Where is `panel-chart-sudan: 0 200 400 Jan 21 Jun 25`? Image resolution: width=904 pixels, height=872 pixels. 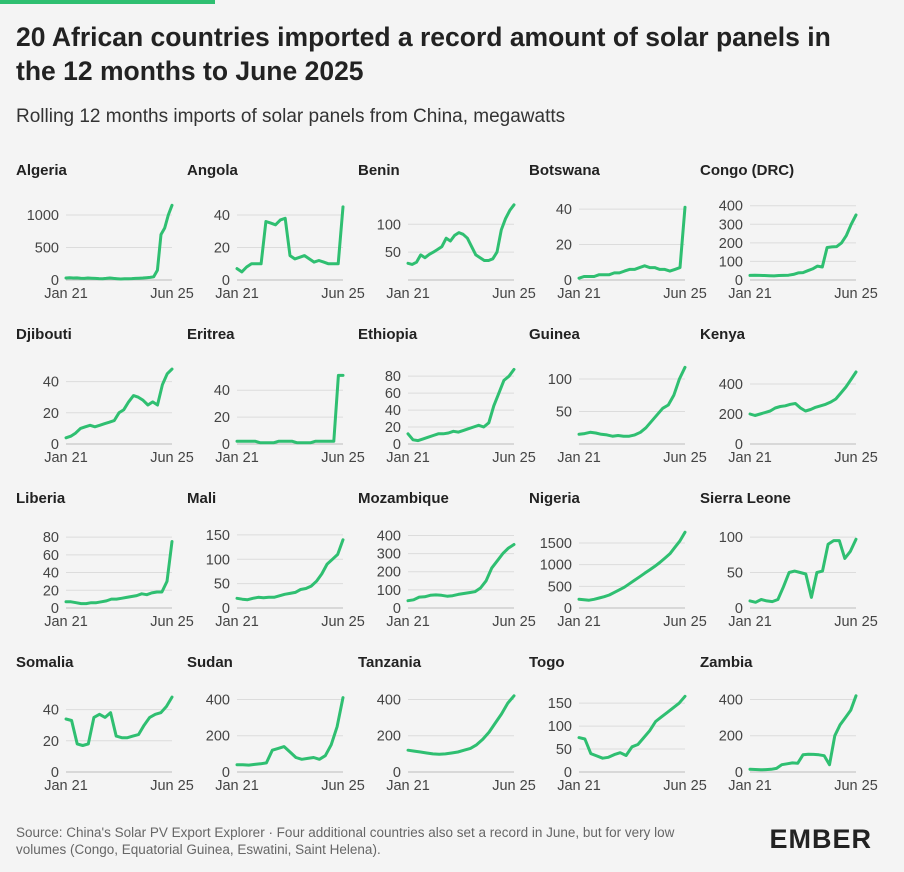 panel-chart-sudan: 0 200 400 Jan 21 Jun 25 is located at coordinates (285, 743).